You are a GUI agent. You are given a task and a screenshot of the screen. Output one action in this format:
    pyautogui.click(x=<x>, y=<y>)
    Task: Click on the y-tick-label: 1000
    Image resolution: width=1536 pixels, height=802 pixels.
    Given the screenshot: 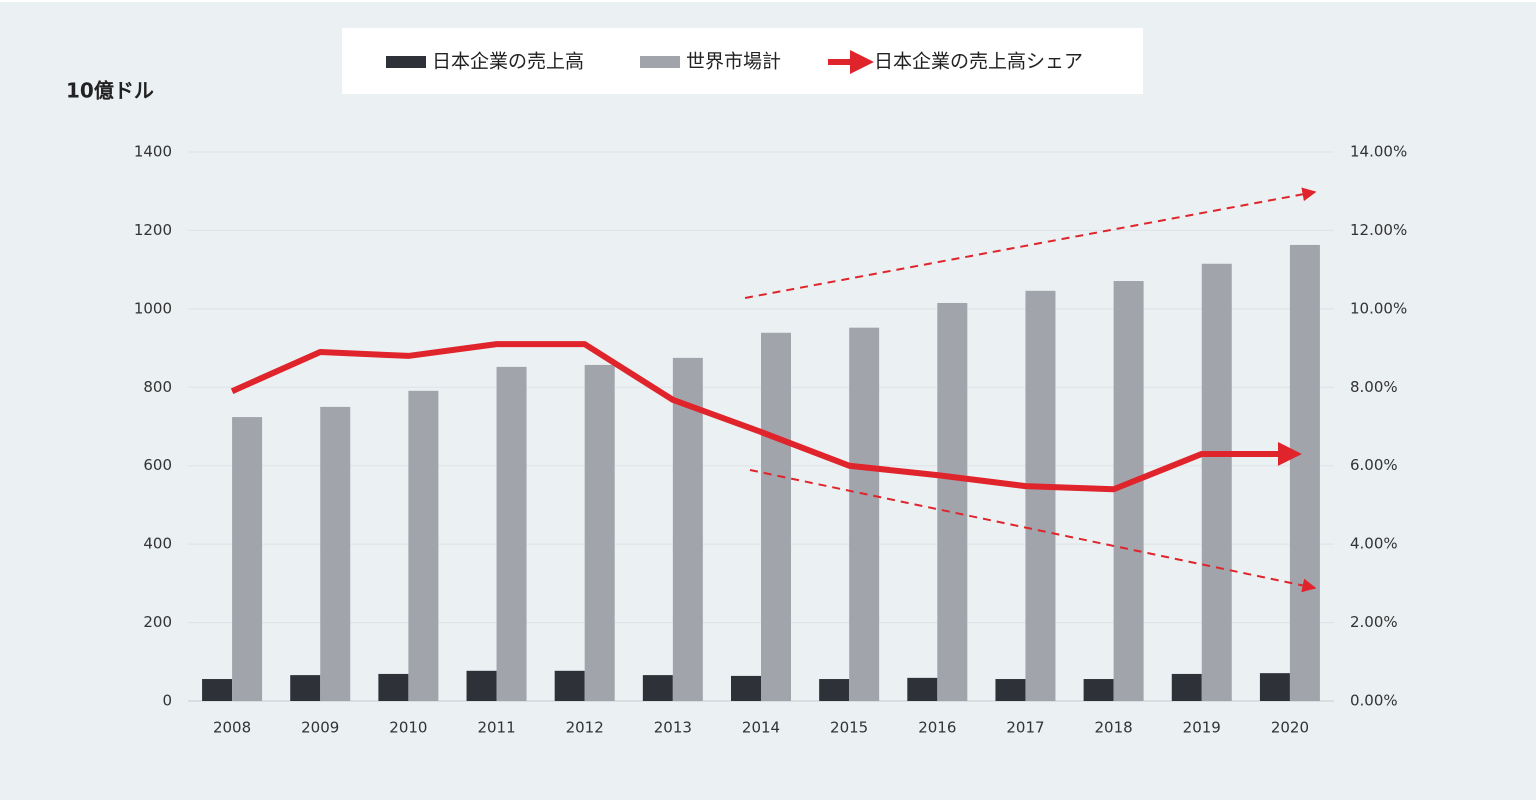 What is the action you would take?
    pyautogui.click(x=153, y=308)
    